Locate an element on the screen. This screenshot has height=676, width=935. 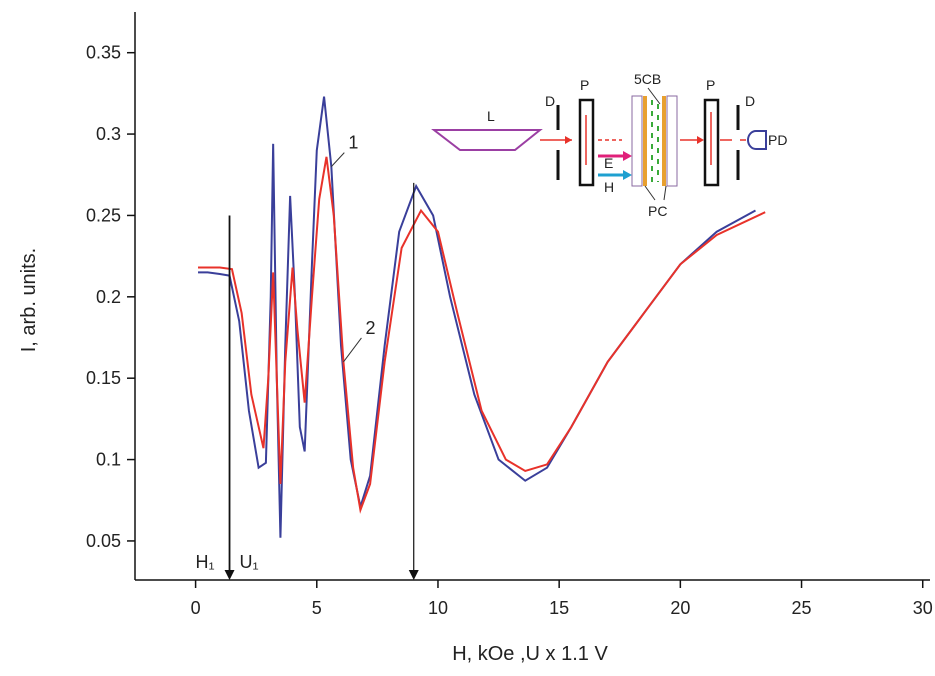
inset-label: PC is located at coordinates (657, 211).